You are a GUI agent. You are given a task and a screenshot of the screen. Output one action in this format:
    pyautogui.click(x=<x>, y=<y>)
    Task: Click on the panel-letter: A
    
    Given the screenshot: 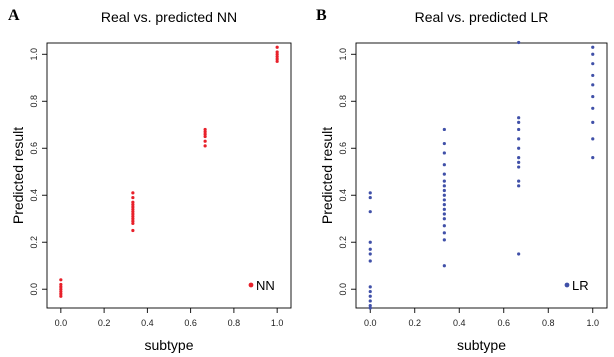 What is the action you would take?
    pyautogui.click(x=14, y=15)
    